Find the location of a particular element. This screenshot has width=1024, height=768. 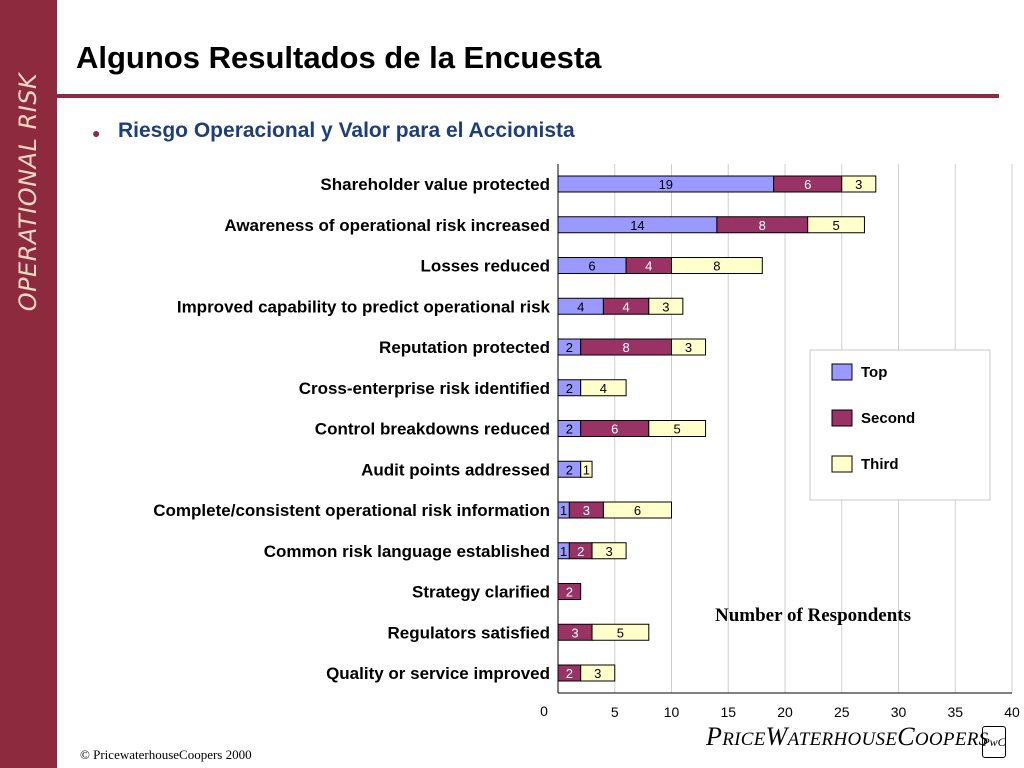

logo-mark-icon: PwC is located at coordinates (994, 742).